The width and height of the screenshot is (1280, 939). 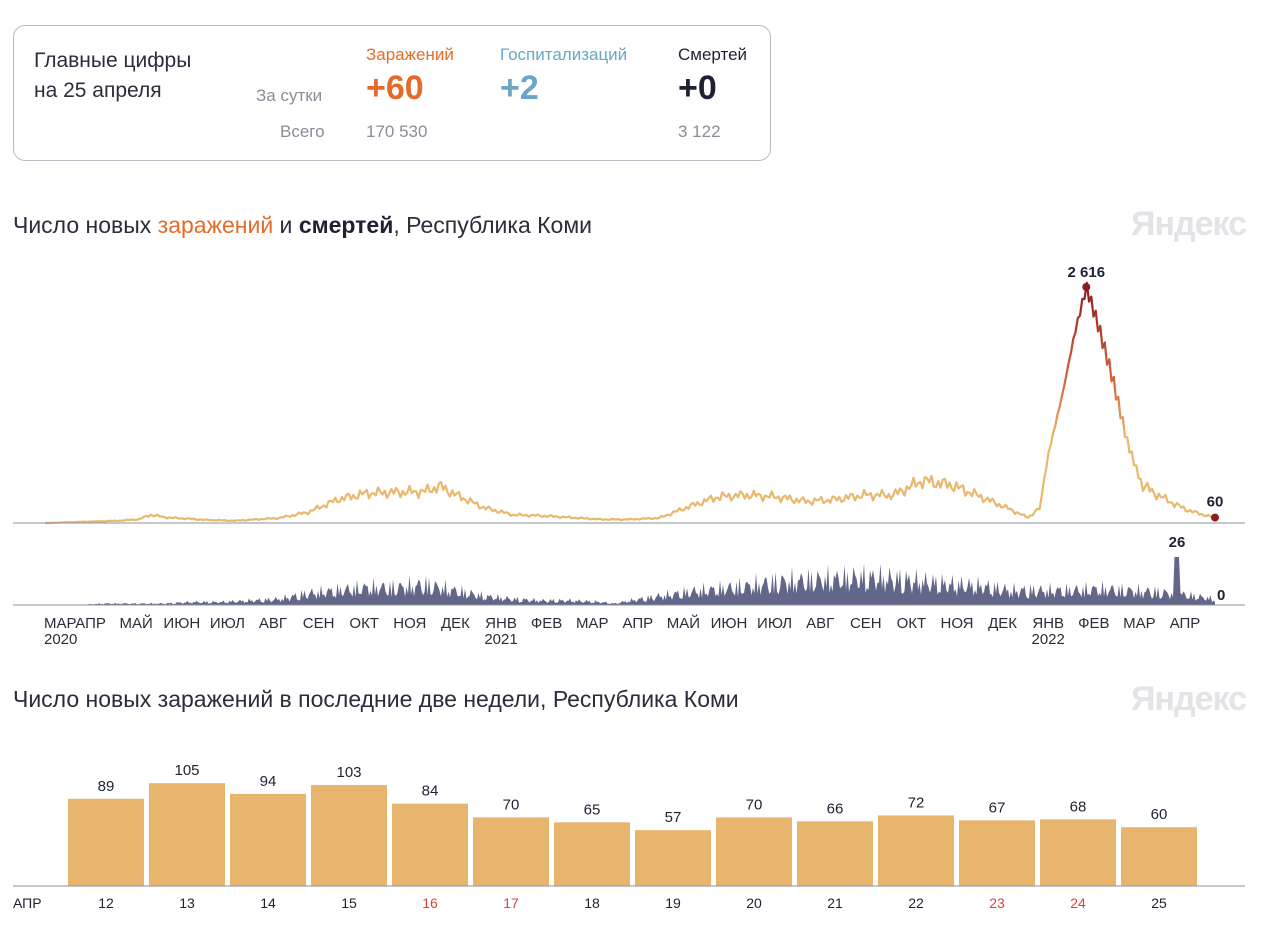 What do you see at coordinates (395, 88) in the screenshot?
I see `infections-daily: +60` at bounding box center [395, 88].